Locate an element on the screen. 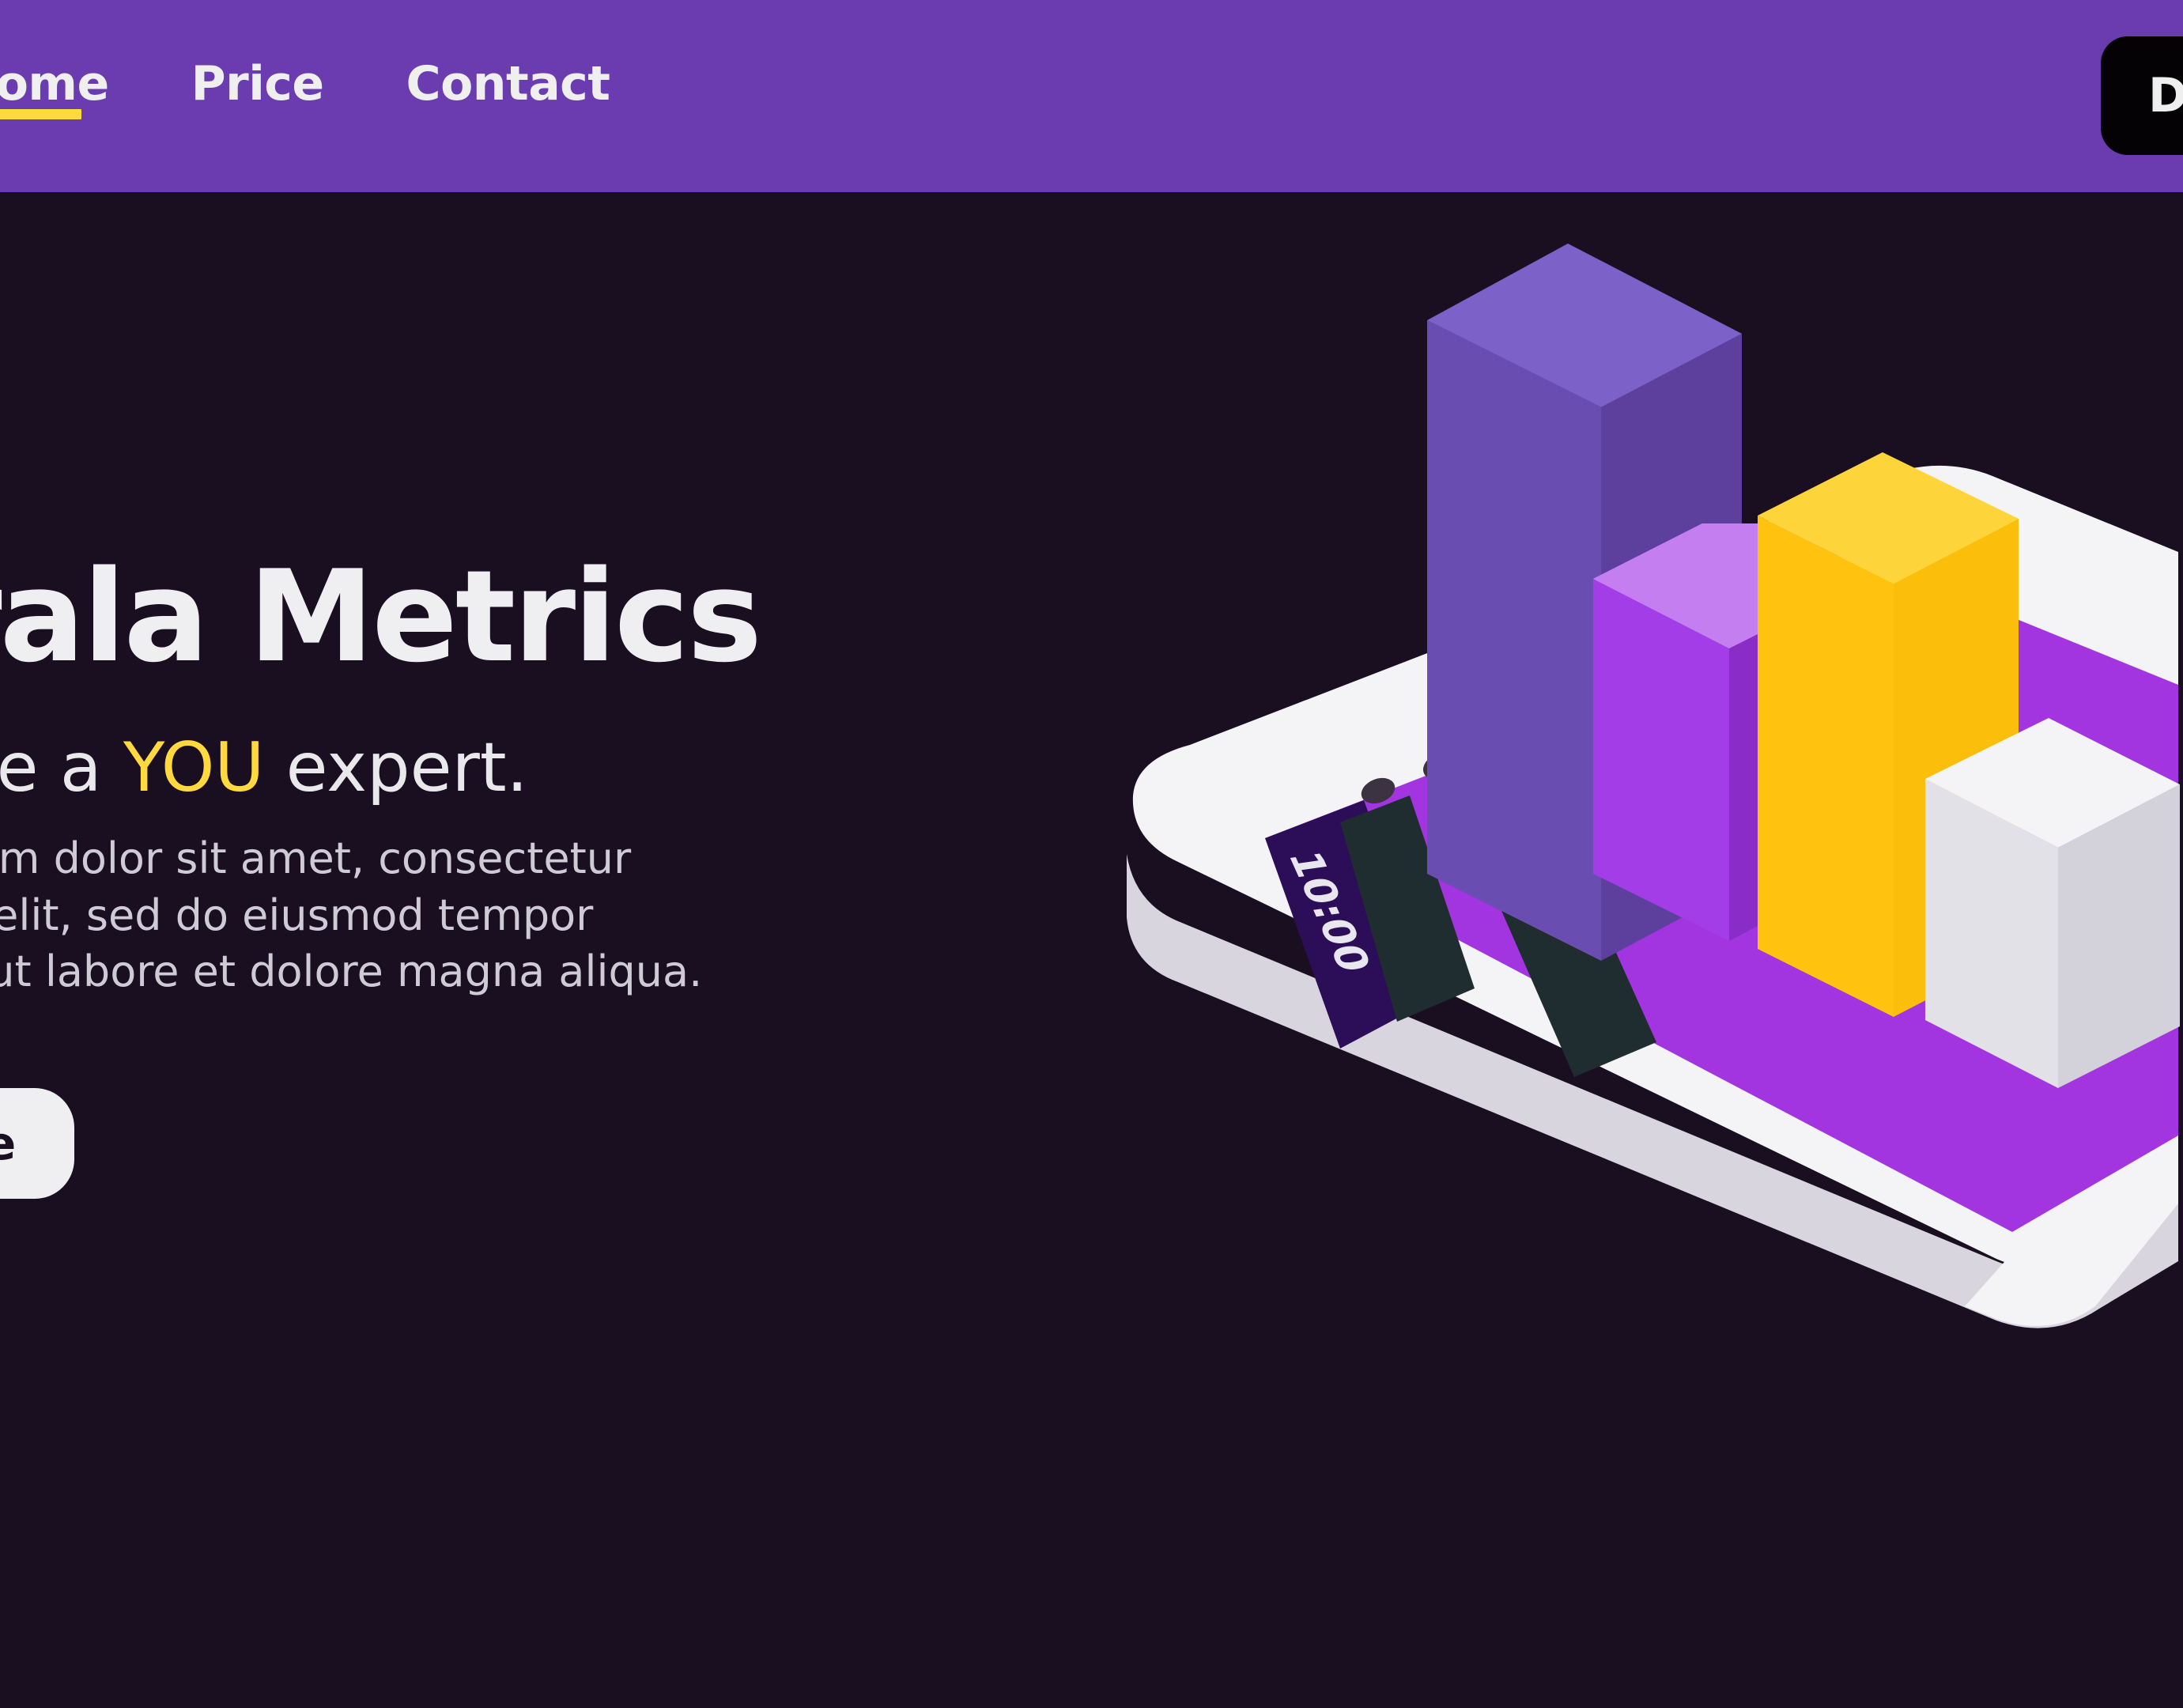 The height and width of the screenshot is (1708, 2183). nav-links-group: Home Price Contact is located at coordinates (305, 96).